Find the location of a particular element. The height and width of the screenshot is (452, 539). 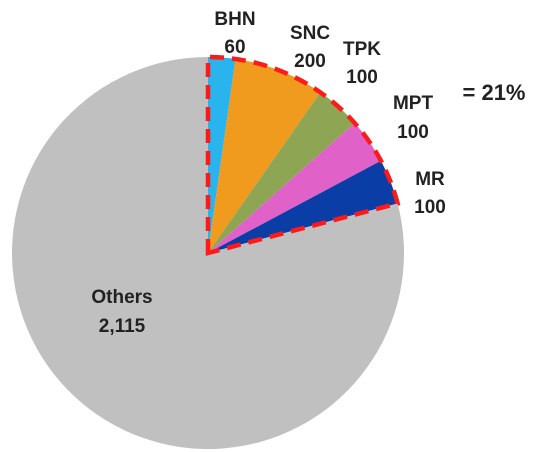

value-label: 2,115 is located at coordinates (122, 326).